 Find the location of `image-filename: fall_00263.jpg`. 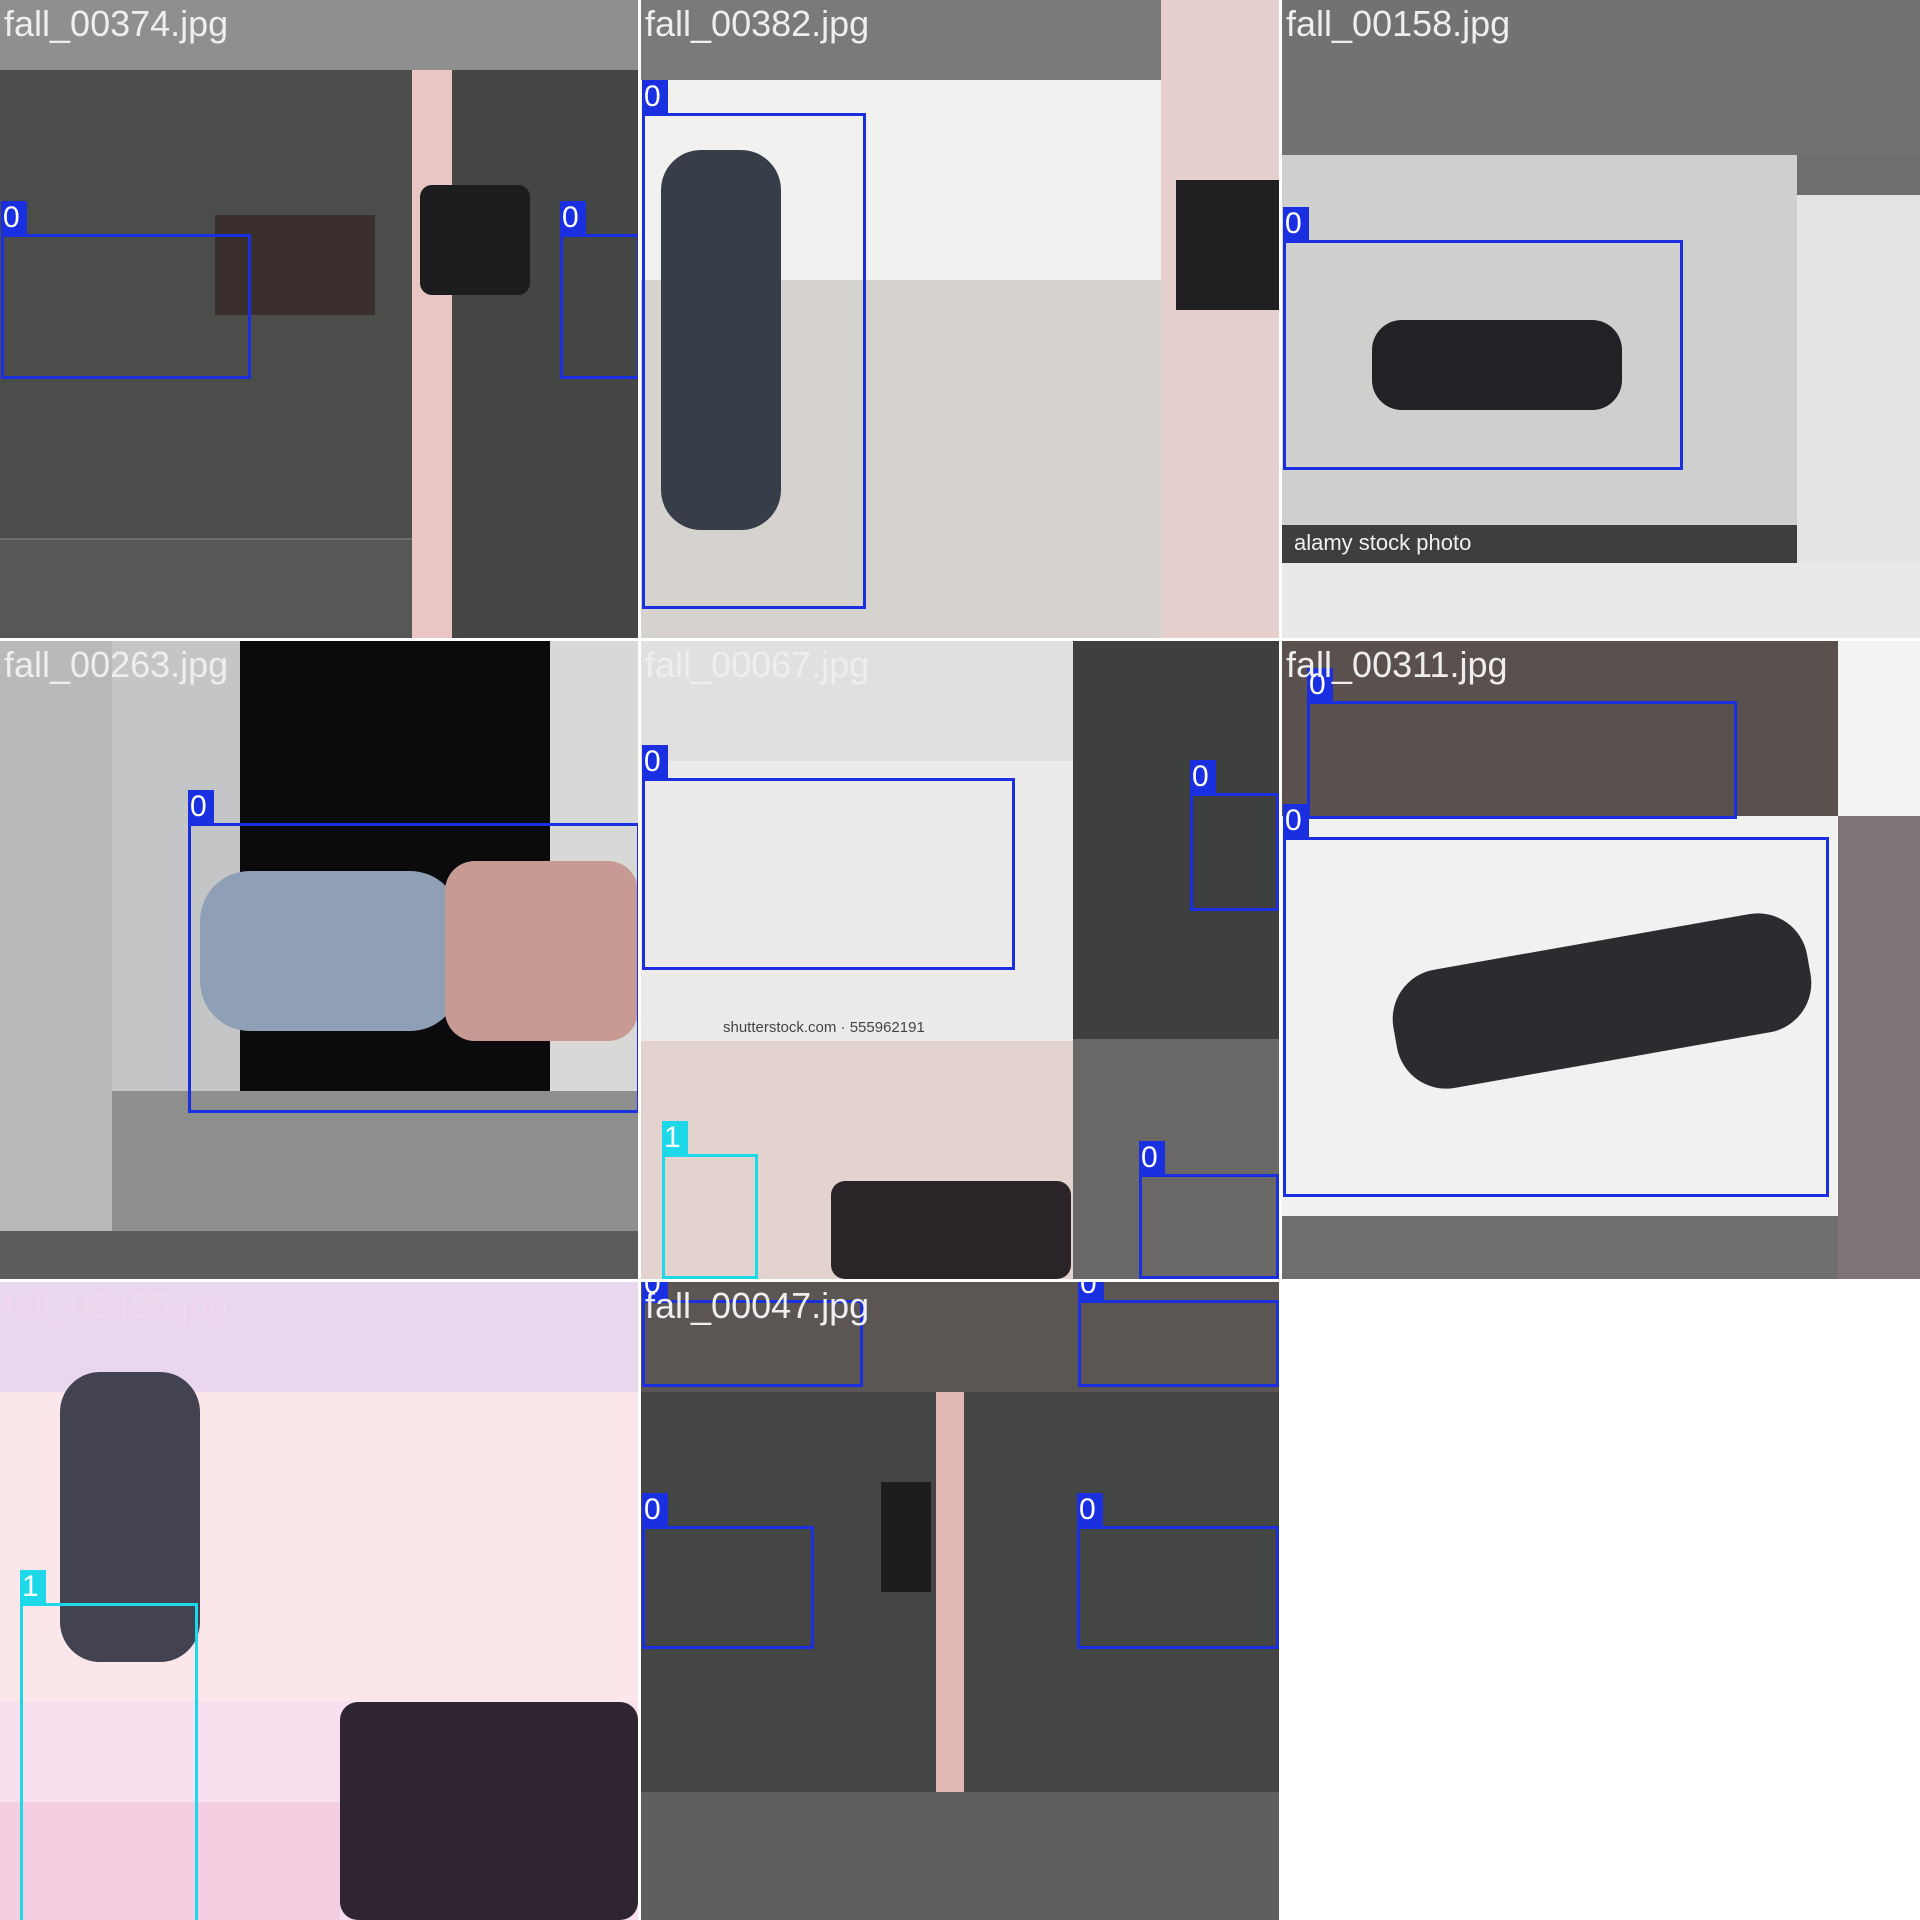

image-filename: fall_00263.jpg is located at coordinates (116, 664).